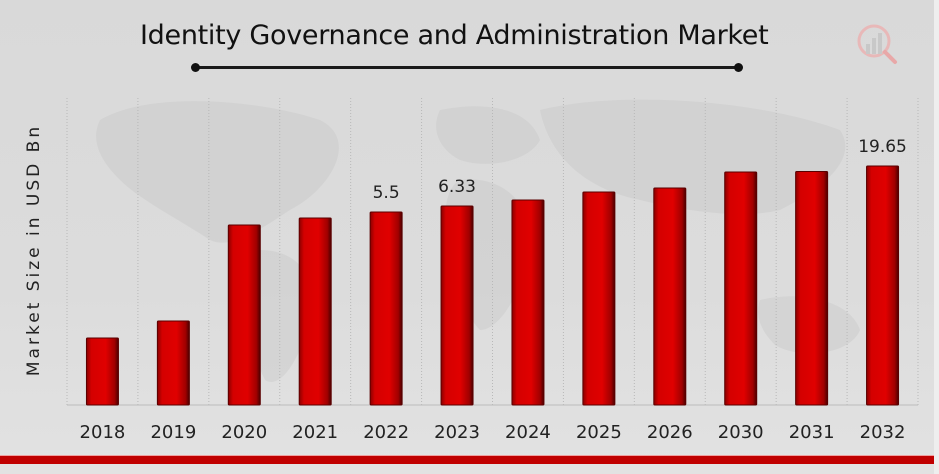  Describe the element at coordinates (738, 67) in the screenshot. I see `title-underline-dot-right` at that location.